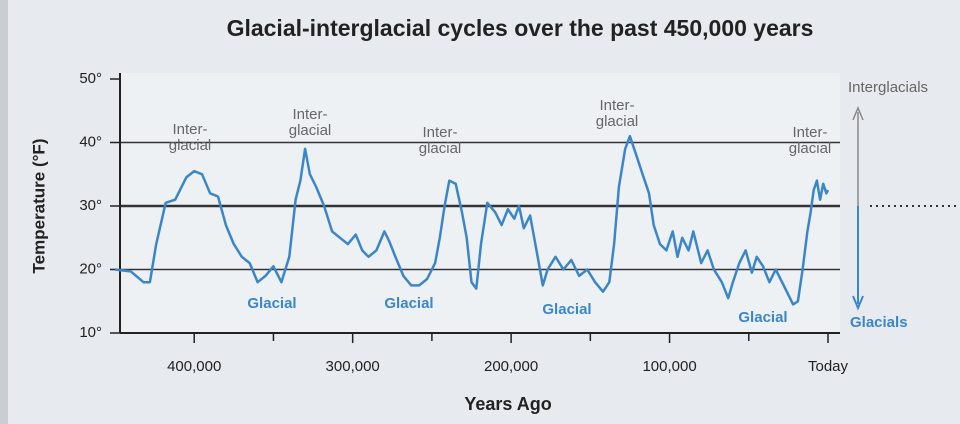  I want to click on x-axis-label: Years Ago, so click(507, 404).